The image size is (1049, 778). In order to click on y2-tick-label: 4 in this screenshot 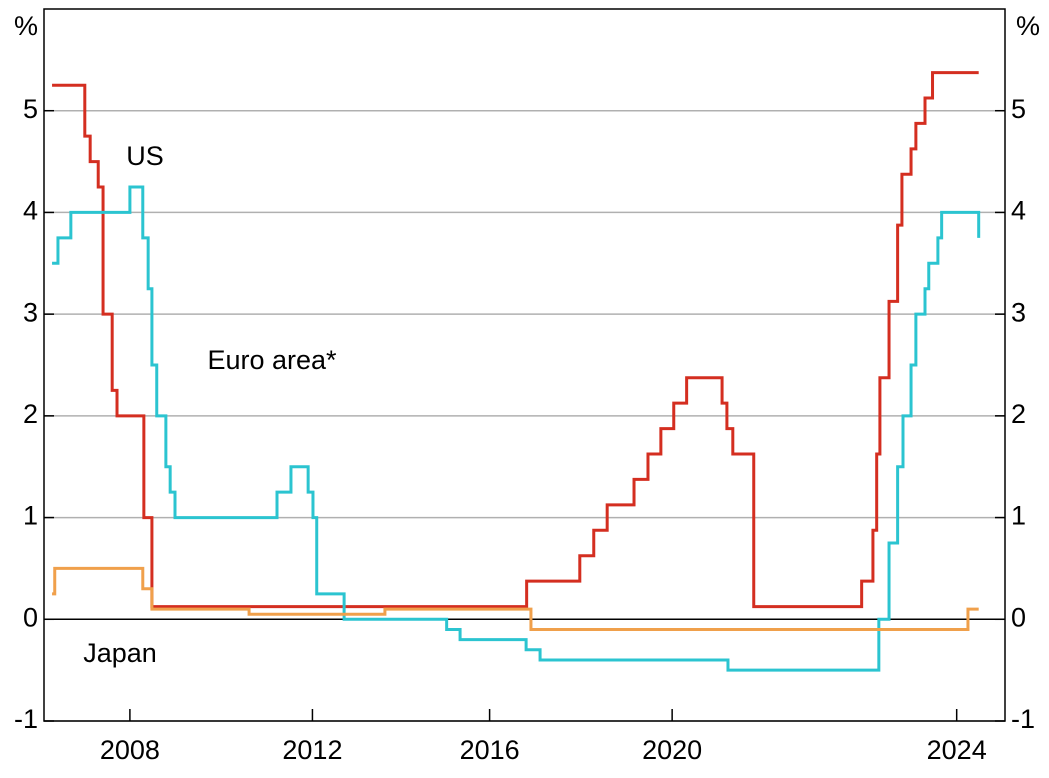, I will do `click(1018, 211)`.